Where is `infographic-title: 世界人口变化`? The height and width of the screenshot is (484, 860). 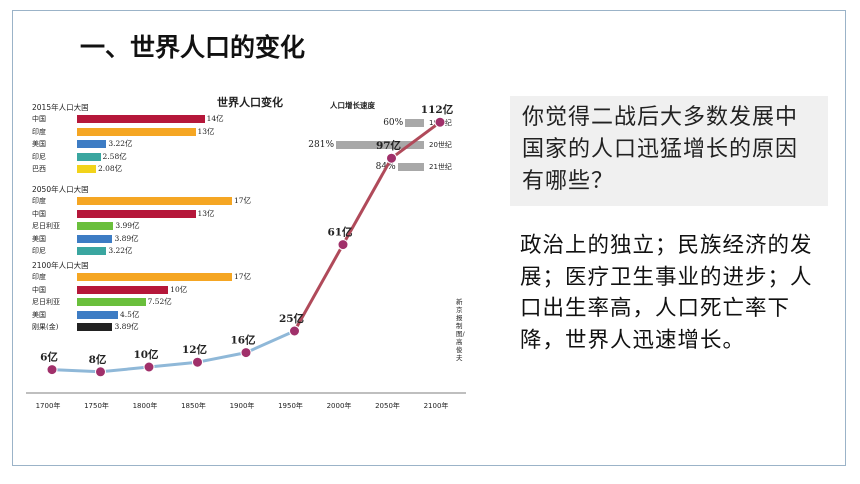 infographic-title: 世界人口变化 is located at coordinates (250, 102).